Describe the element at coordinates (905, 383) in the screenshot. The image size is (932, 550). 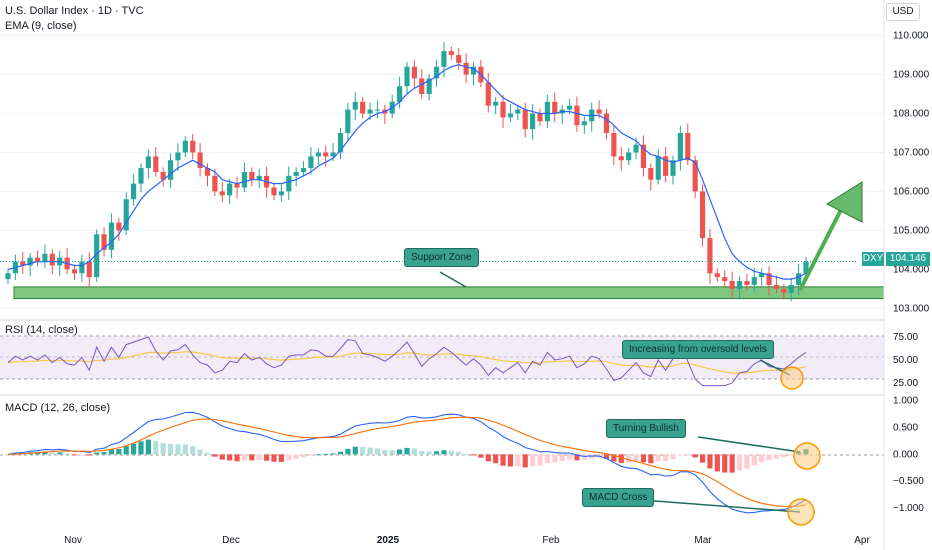
I see `rsi-tick-label: 25.00` at that location.